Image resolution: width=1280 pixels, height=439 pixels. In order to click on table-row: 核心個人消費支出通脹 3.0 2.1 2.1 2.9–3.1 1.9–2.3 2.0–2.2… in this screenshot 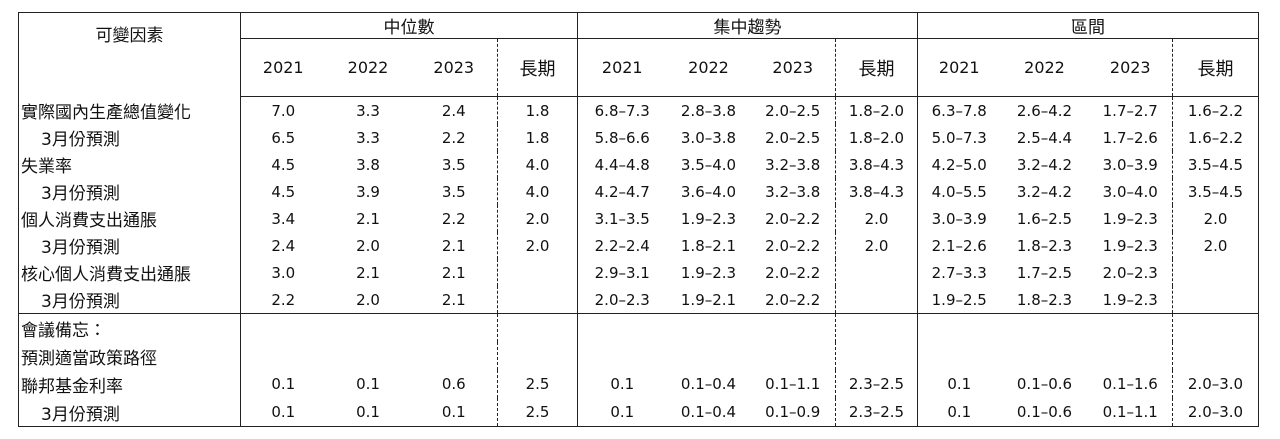, I will do `click(638, 272)`.